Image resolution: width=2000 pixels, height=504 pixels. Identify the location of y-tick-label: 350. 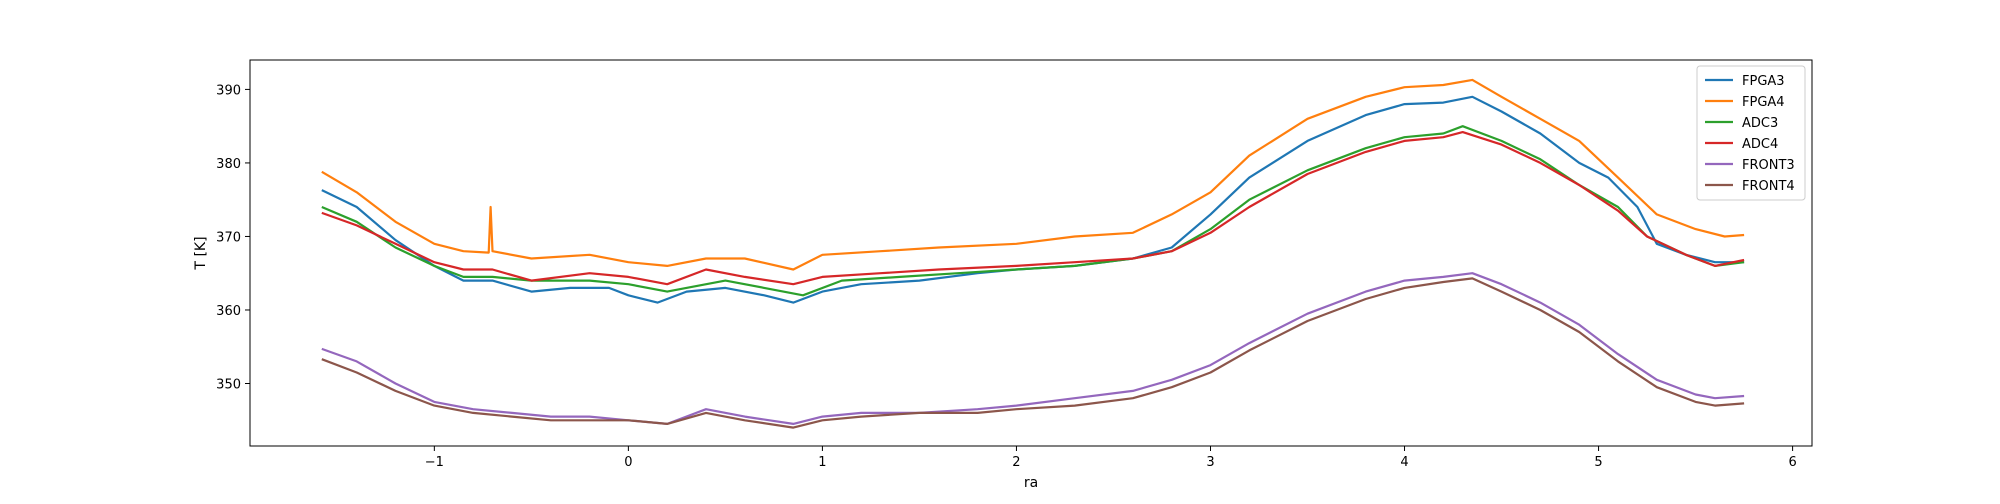
(228, 385).